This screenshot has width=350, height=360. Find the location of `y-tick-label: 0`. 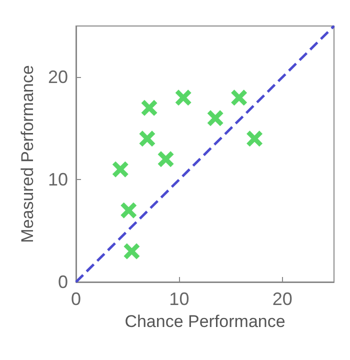

y-tick-label: 0 is located at coordinates (63, 282).